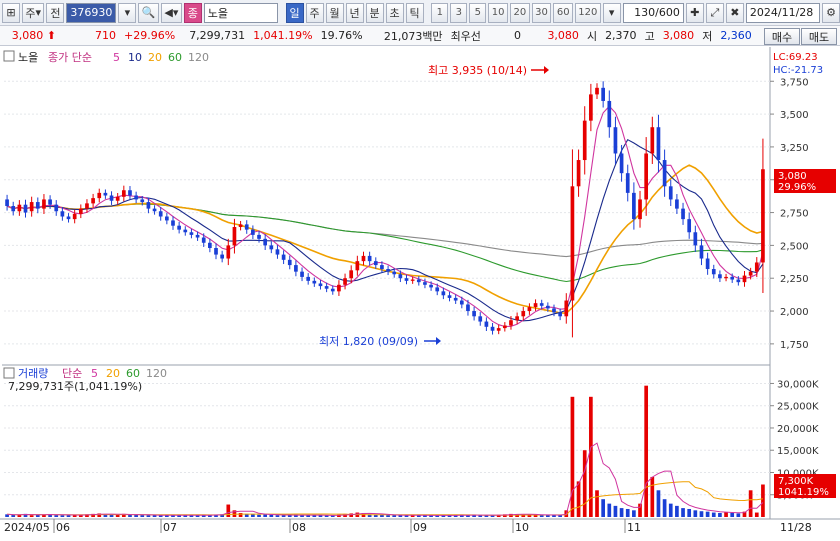 This screenshot has height=541, width=840. Describe the element at coordinates (653, 12) in the screenshot. I see `count-field: 130/600` at that location.